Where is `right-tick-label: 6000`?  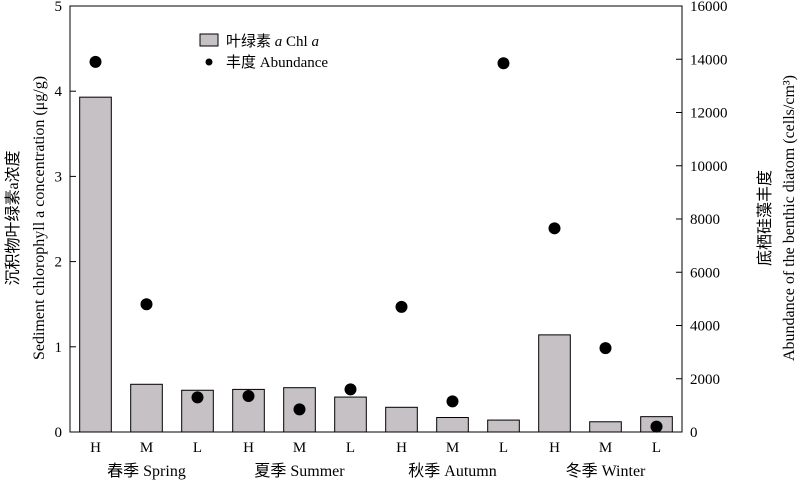 right-tick-label: 6000 is located at coordinates (705, 273).